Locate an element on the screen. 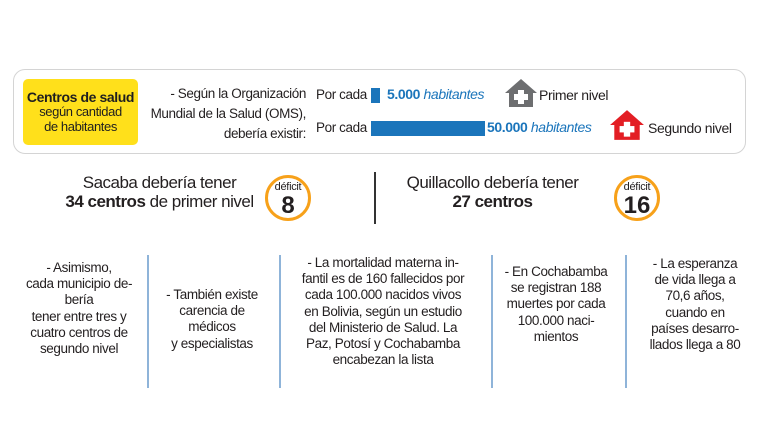 The image size is (770, 430). box-subtitle-2: de habitantes is located at coordinates (80, 126).